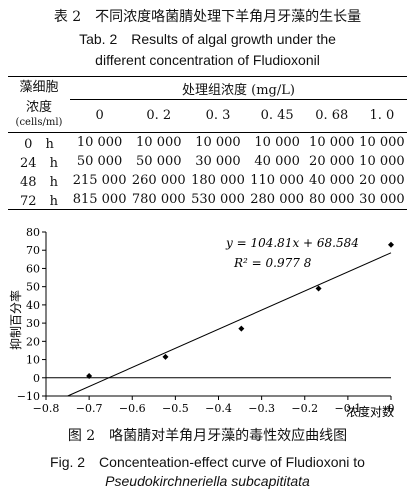  I want to click on figure-caption-en-line2: Pseudokirchneriella subcapititata, so click(207, 481).